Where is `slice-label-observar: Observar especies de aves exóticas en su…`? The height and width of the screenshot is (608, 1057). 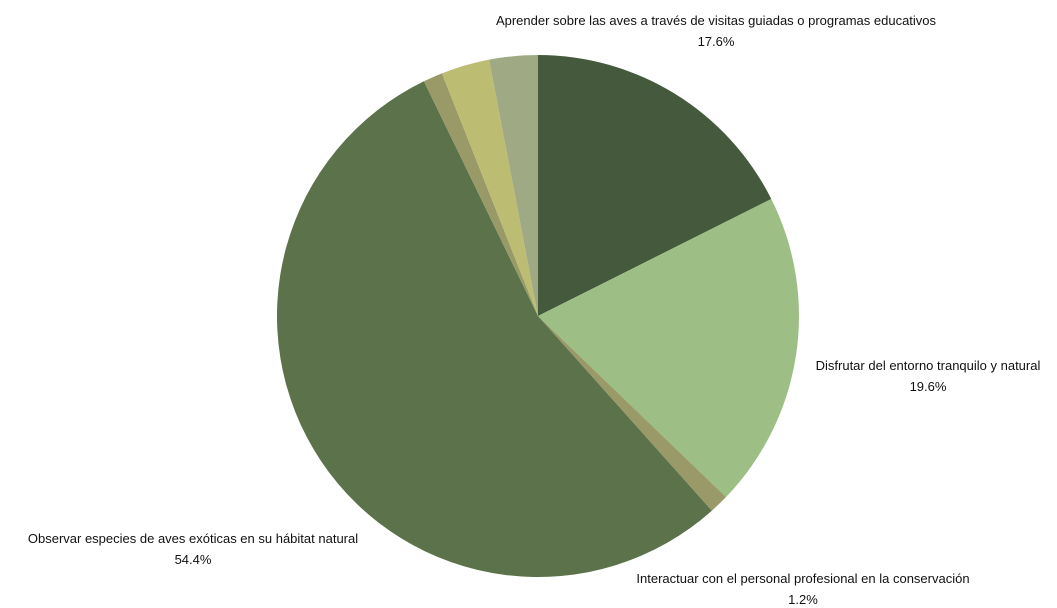 slice-label-observar: Observar especies de aves exóticas en su… is located at coordinates (193, 538).